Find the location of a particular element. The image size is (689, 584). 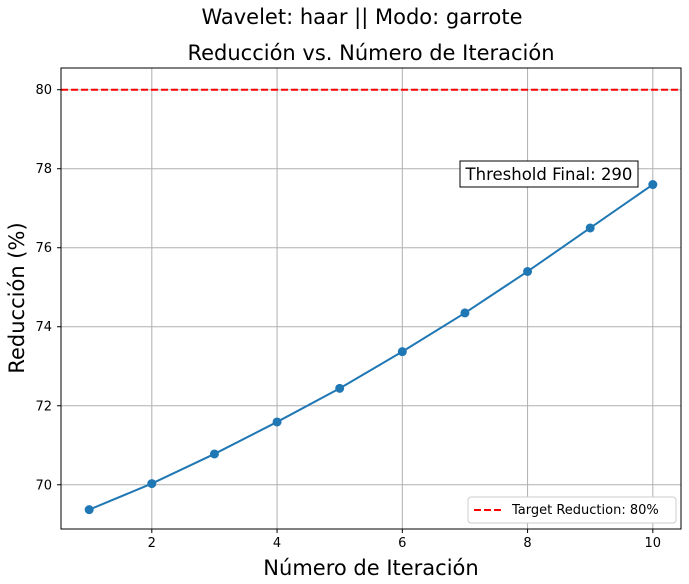

y-tick-label: 72 is located at coordinates (43, 406).